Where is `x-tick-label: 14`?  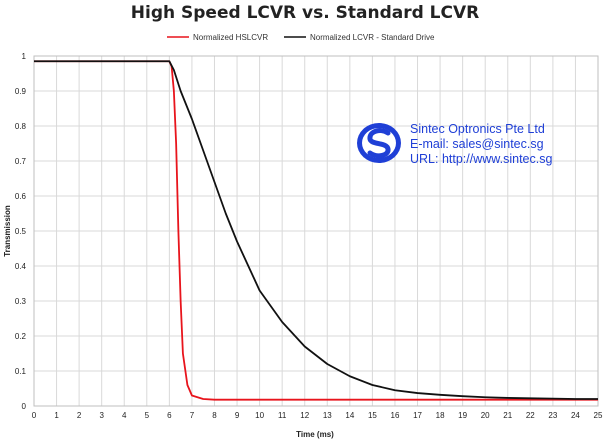 x-tick-label: 14 is located at coordinates (349, 415).